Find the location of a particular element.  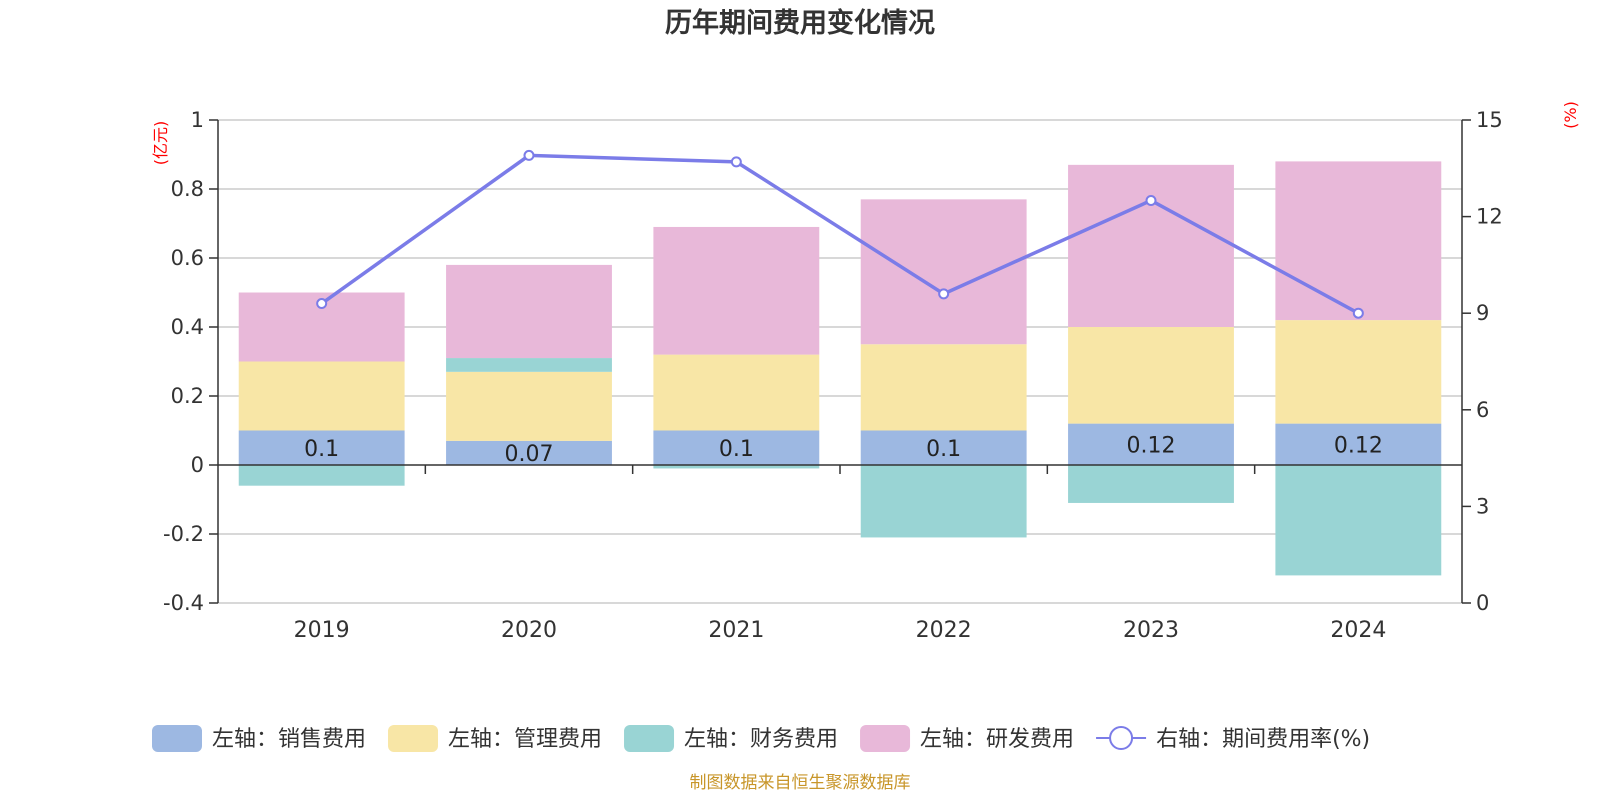

legend-item: 左轴：财务费用 is located at coordinates (731, 738).